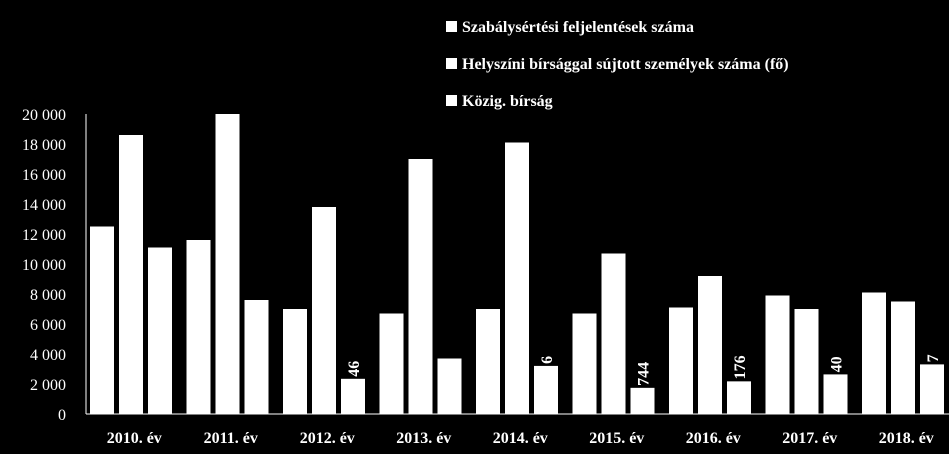 Image resolution: width=949 pixels, height=454 pixels. I want to click on data-label: 6, so click(547, 360).